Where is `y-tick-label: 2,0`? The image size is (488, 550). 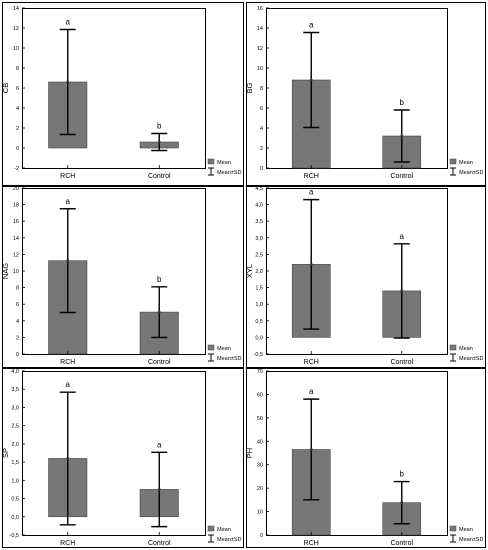 y-tick-label: 2,0 is located at coordinates (15, 445).